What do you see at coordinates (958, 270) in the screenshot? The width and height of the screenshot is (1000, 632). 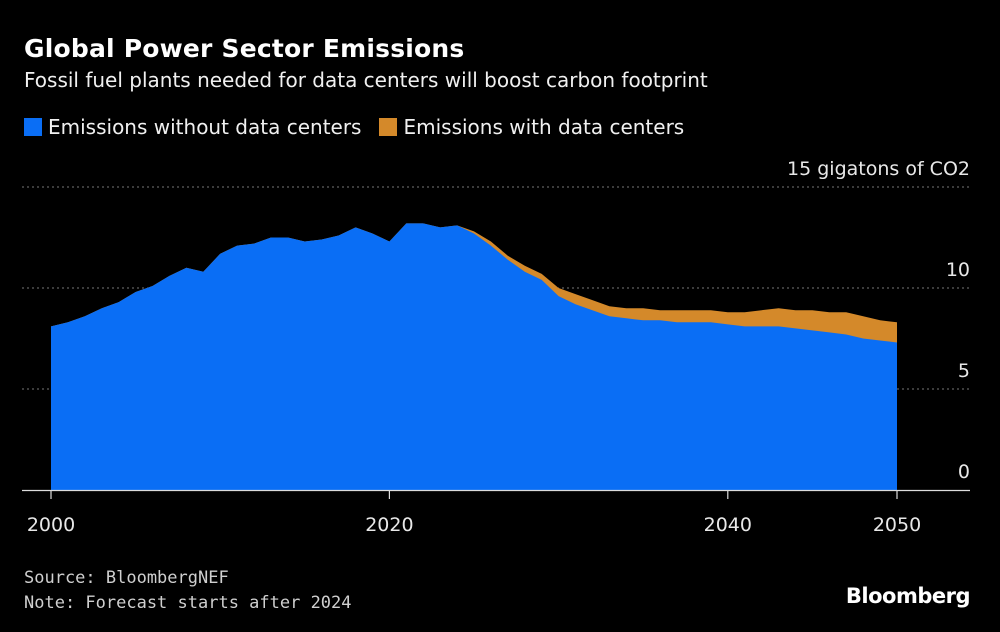 I see `y-tick-label-10: 10` at bounding box center [958, 270].